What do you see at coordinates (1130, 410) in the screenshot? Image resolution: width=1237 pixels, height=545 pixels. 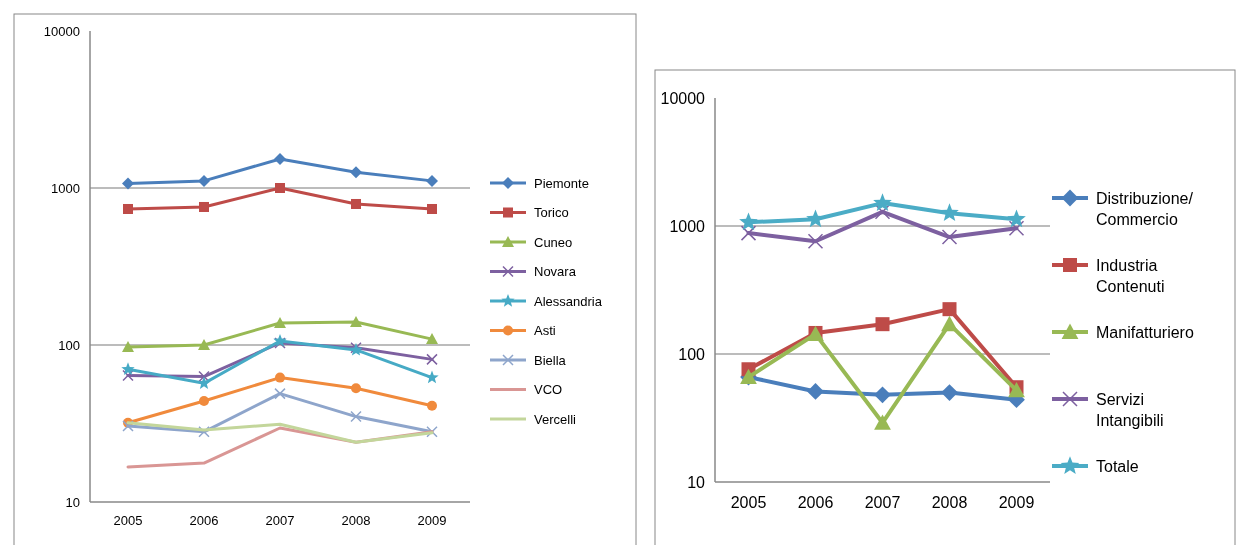 I see `legend-label: Servizi Intangibili` at bounding box center [1130, 410].